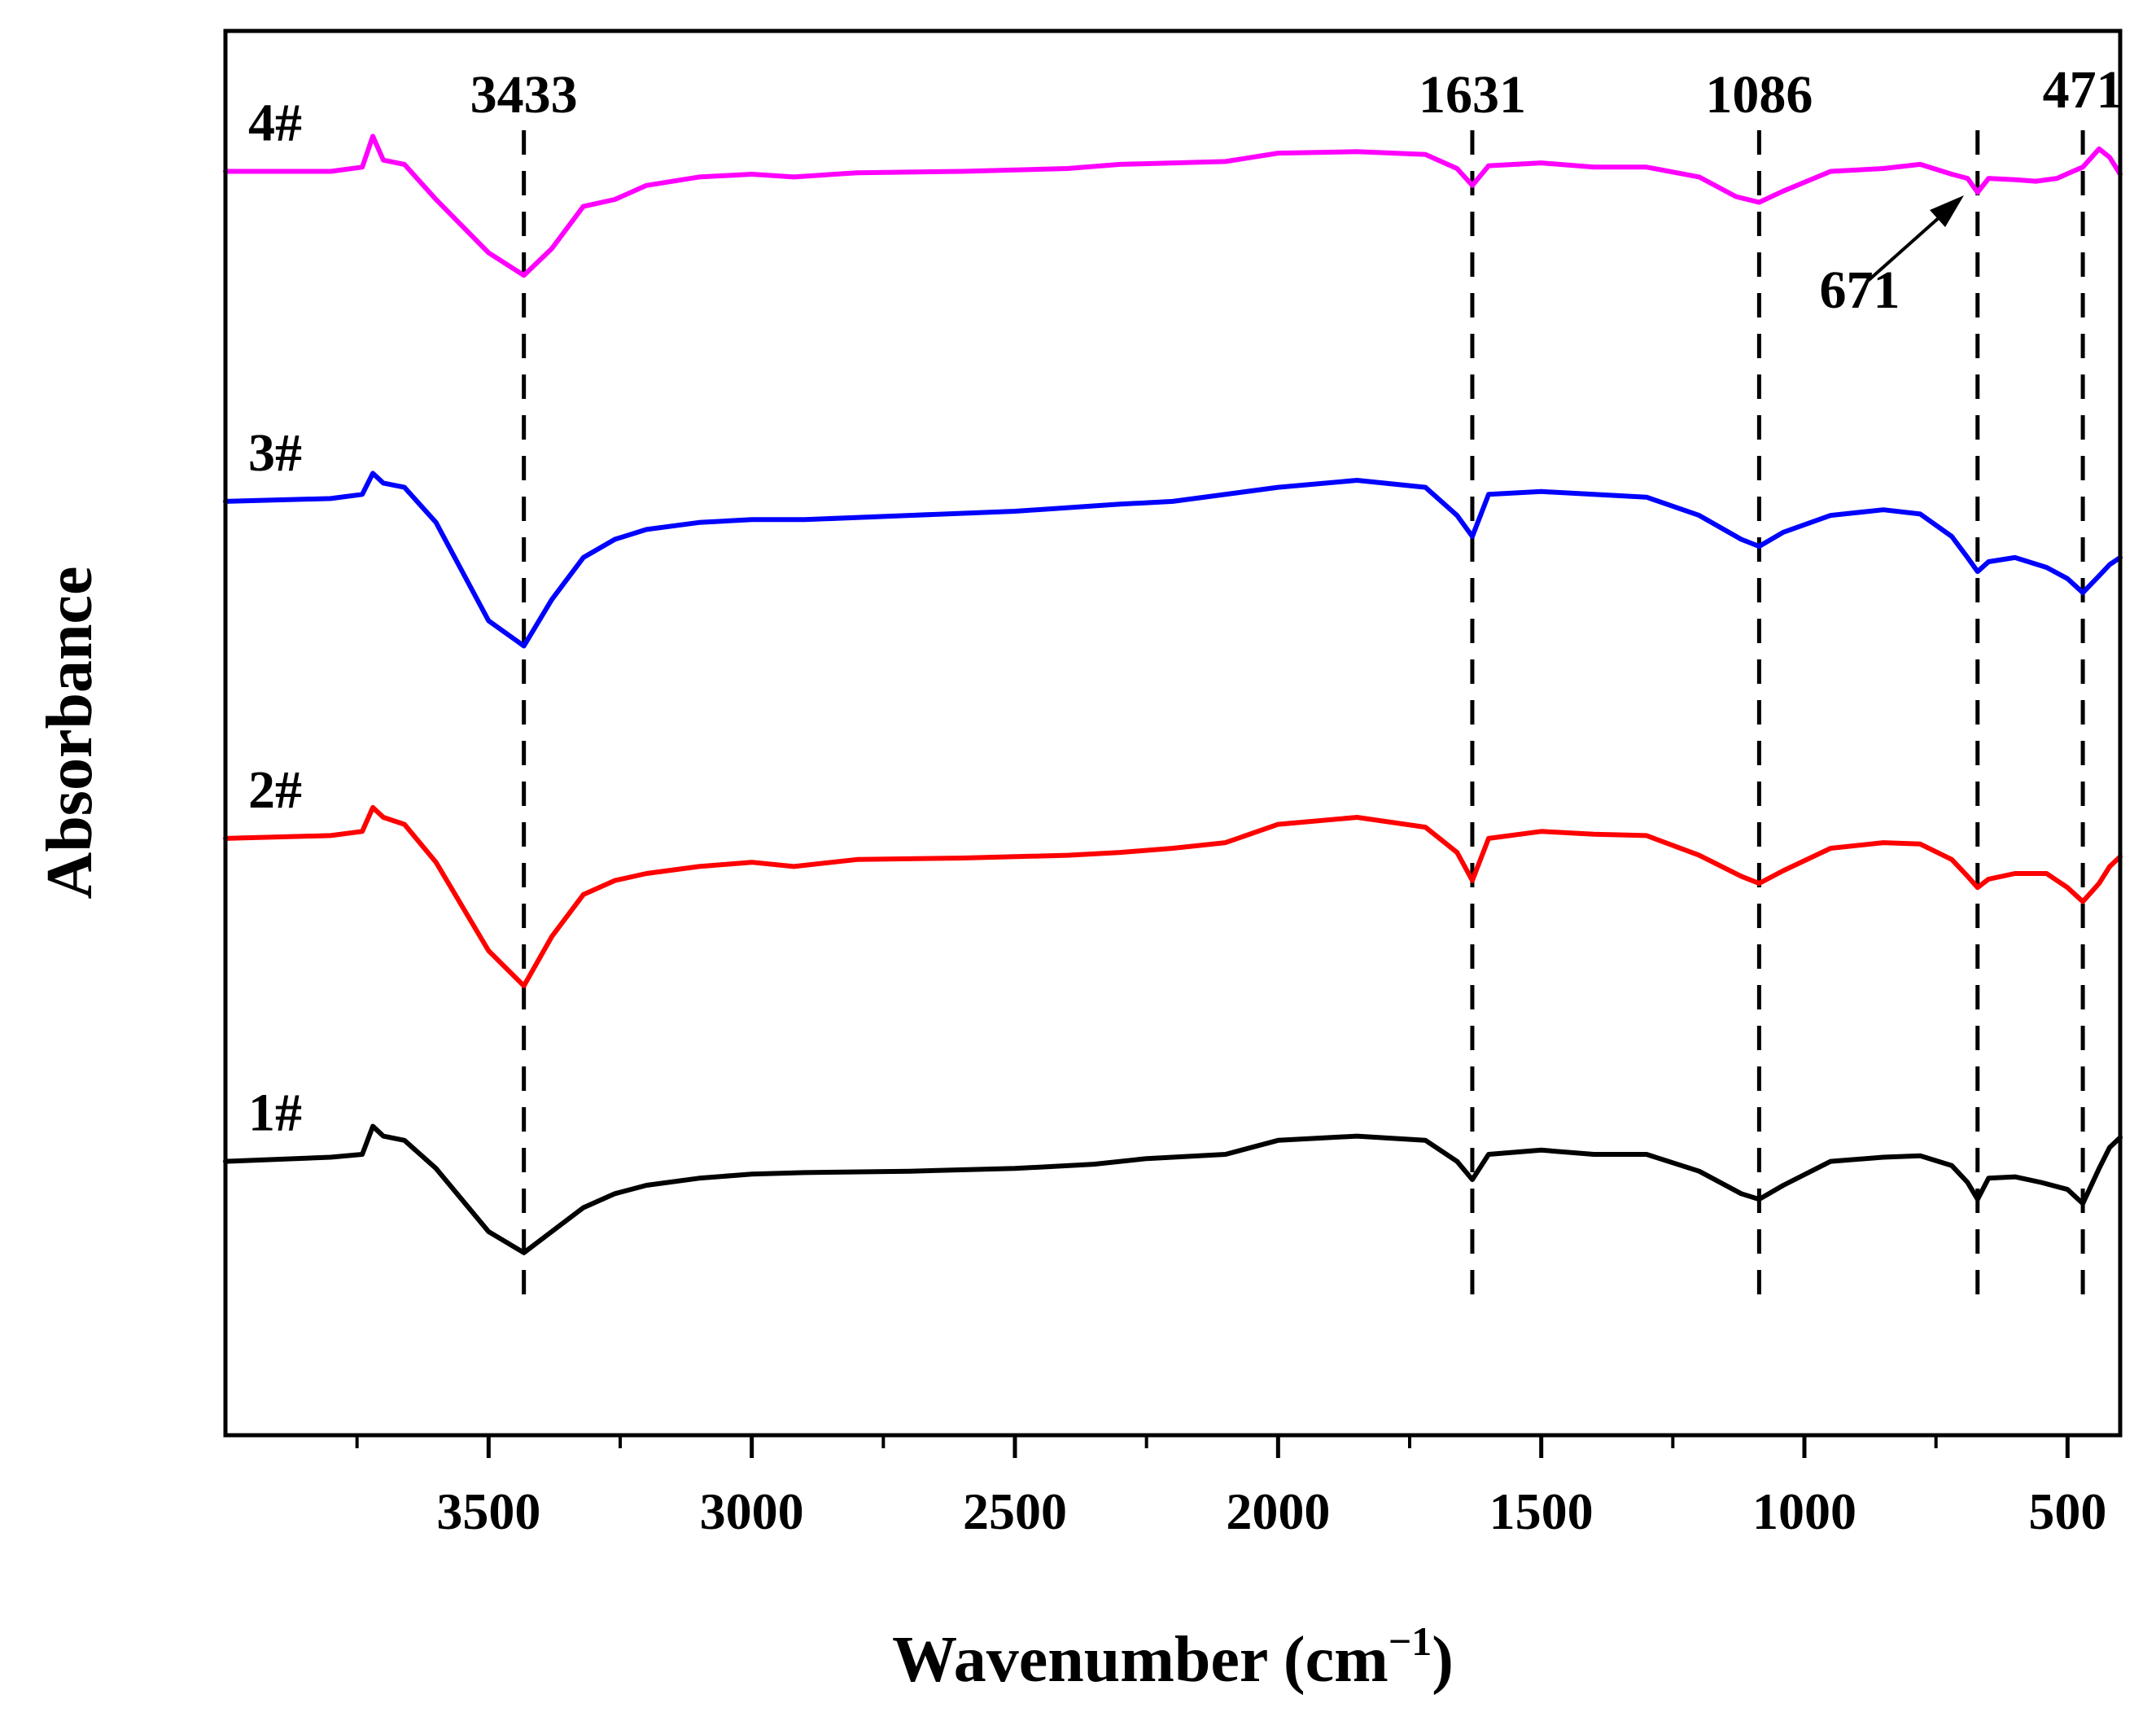 Image resolution: width=2156 pixels, height=1712 pixels. What do you see at coordinates (1904, 248) in the screenshot?
I see `peak-671-arrow-line` at bounding box center [1904, 248].